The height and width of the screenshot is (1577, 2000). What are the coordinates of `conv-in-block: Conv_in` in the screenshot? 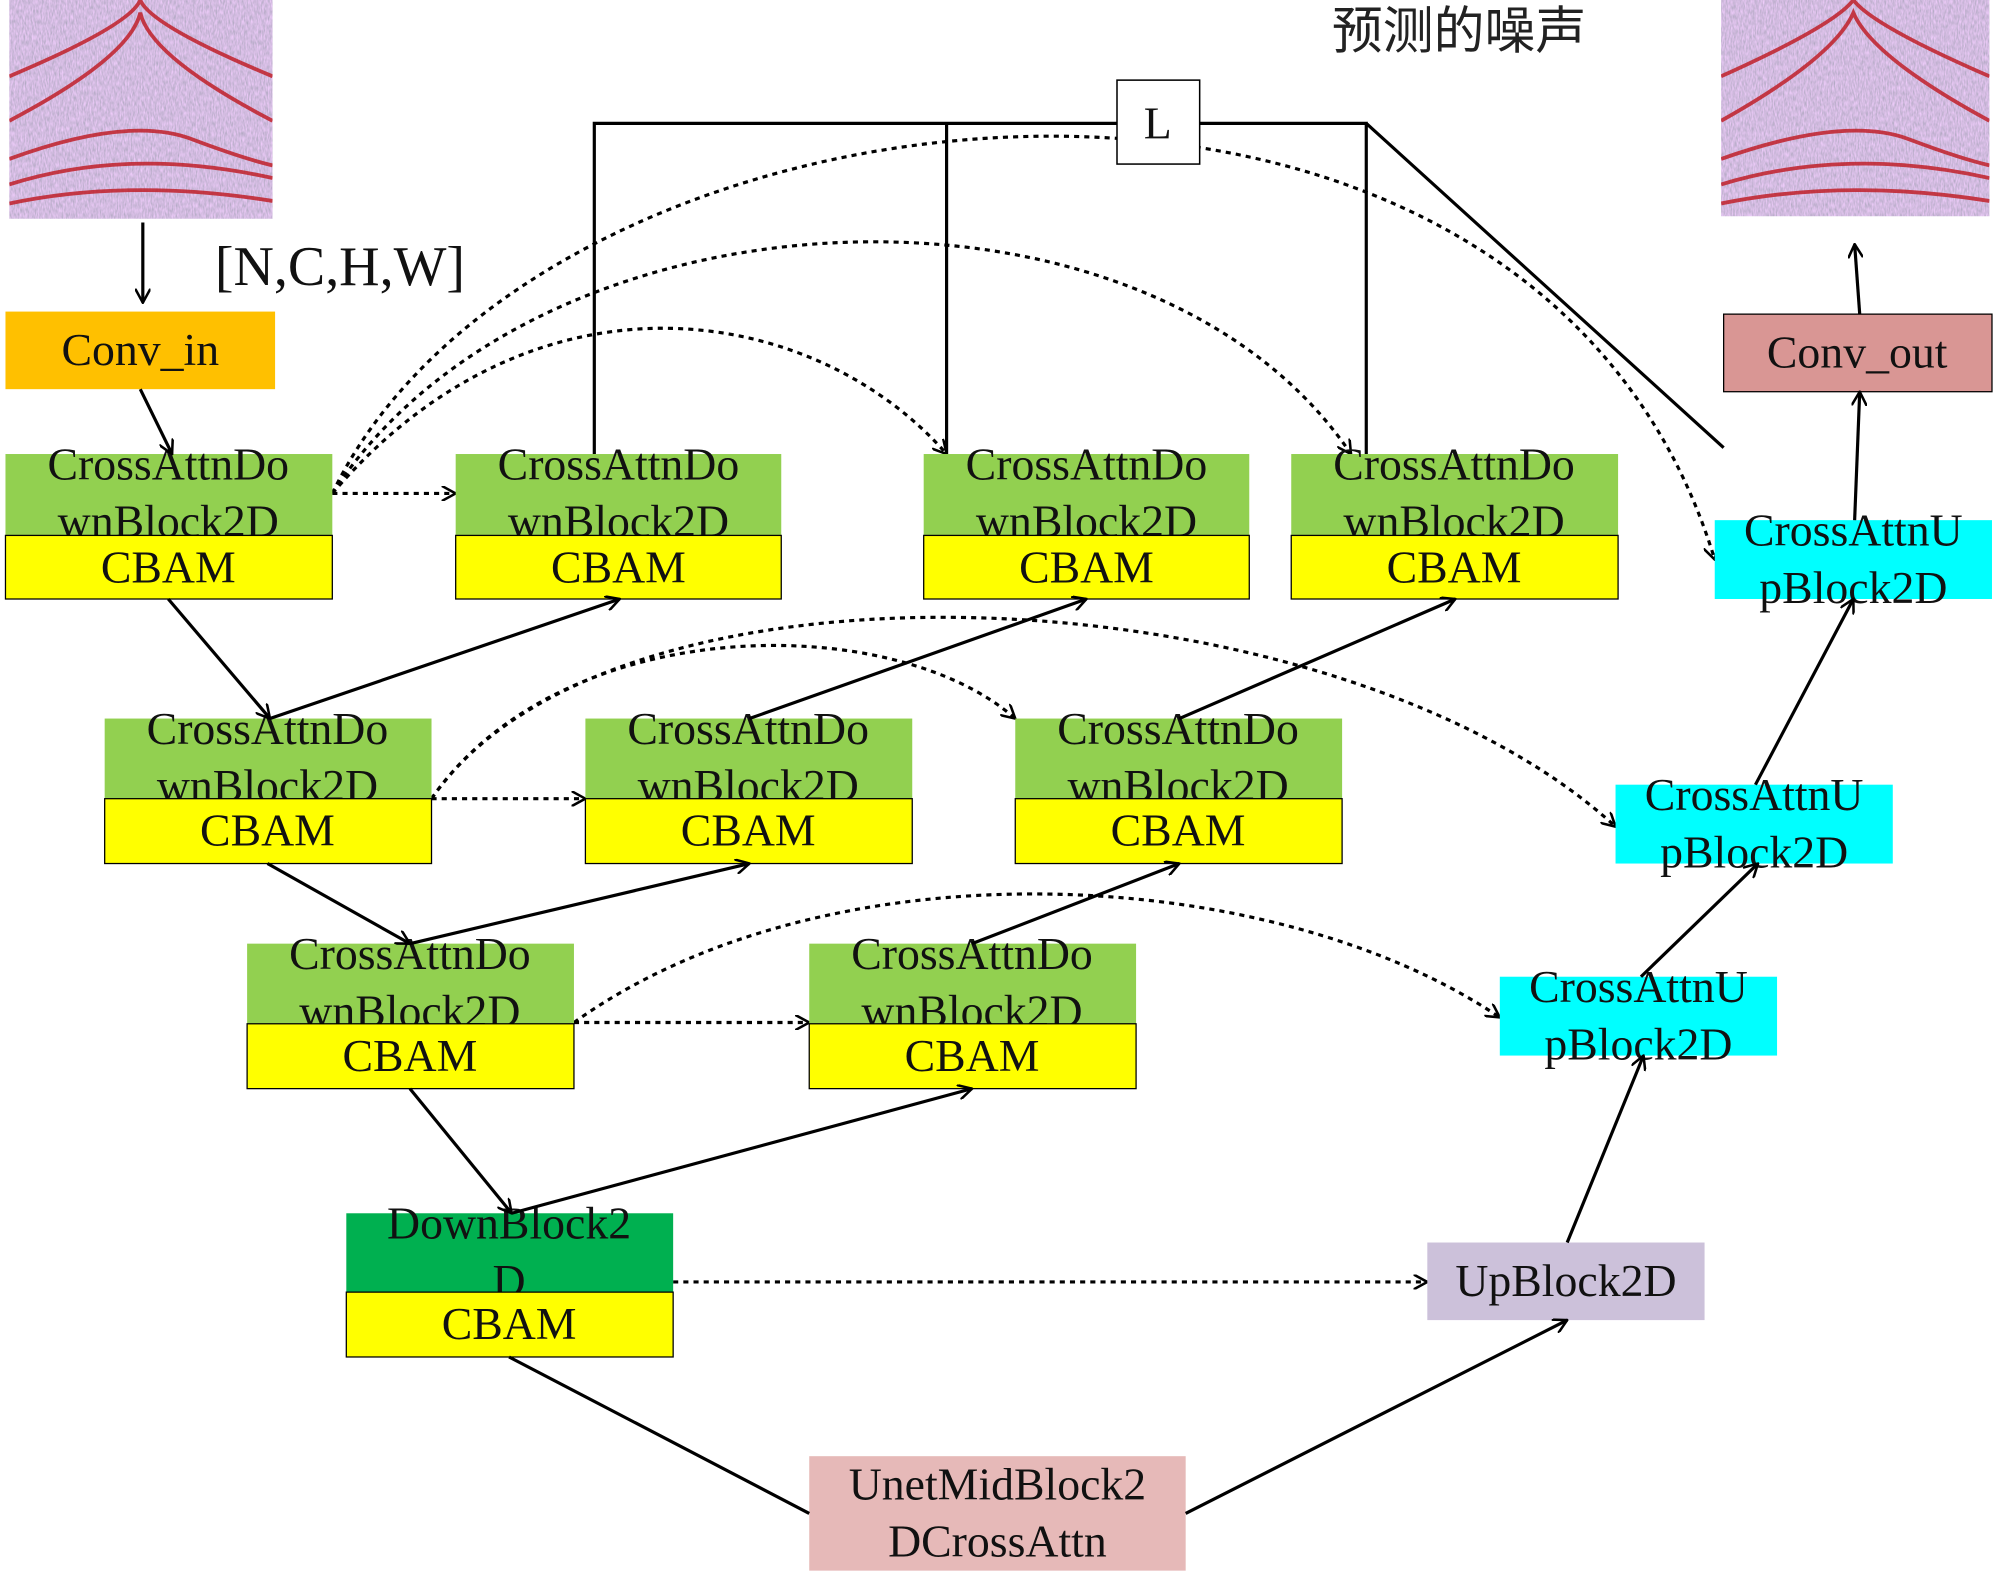 It's located at (140, 350).